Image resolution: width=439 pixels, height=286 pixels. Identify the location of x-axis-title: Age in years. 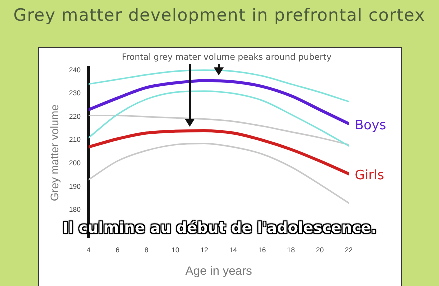
(219, 271).